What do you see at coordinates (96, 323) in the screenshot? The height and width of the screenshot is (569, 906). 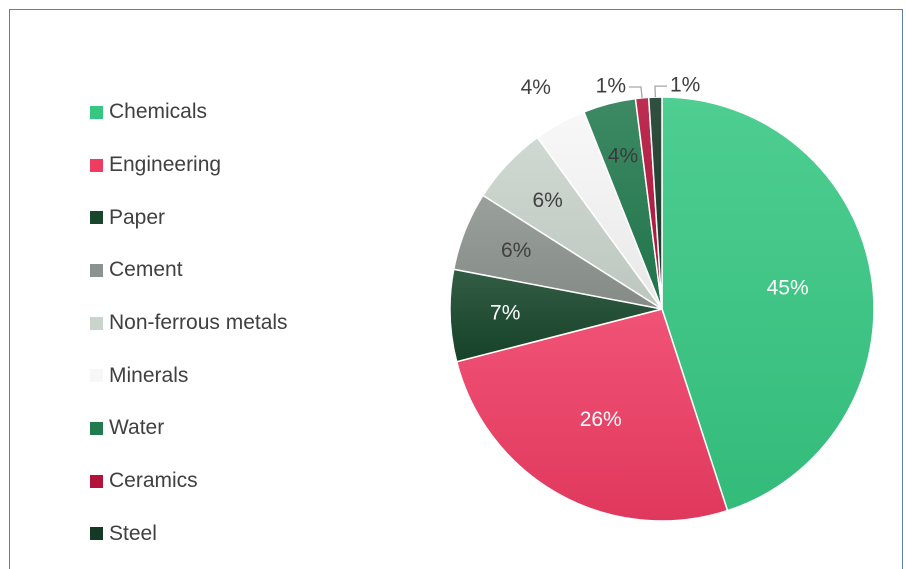 I see `legend-swatch-non-ferrous-metals` at bounding box center [96, 323].